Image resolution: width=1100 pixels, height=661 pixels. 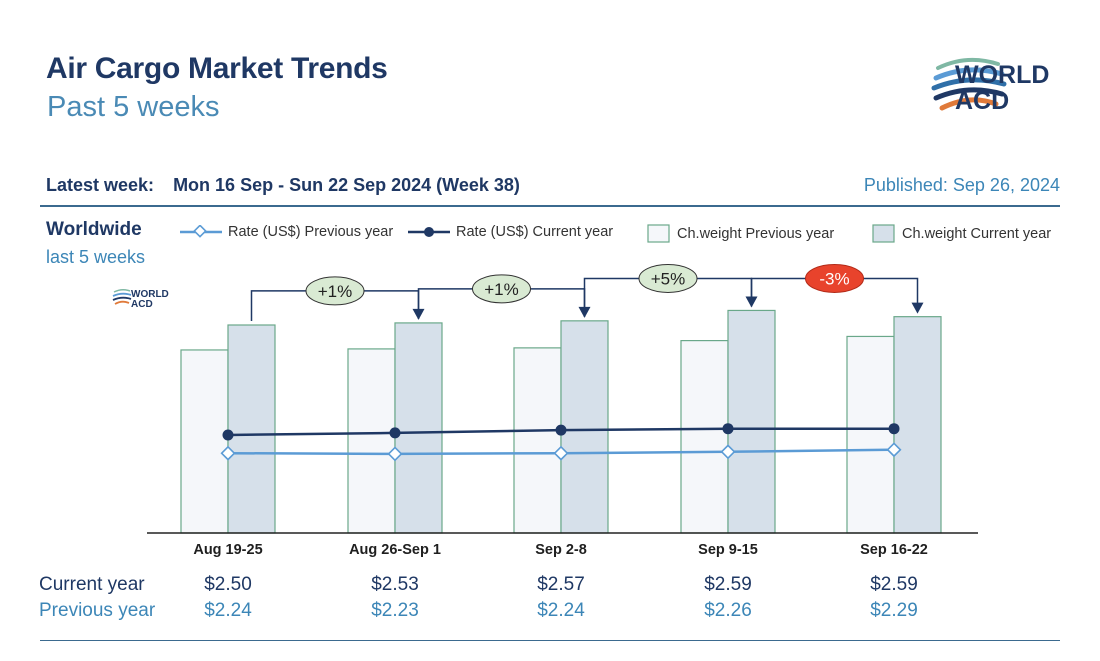 I want to click on change-badge-label: -3%, so click(x=834, y=278).